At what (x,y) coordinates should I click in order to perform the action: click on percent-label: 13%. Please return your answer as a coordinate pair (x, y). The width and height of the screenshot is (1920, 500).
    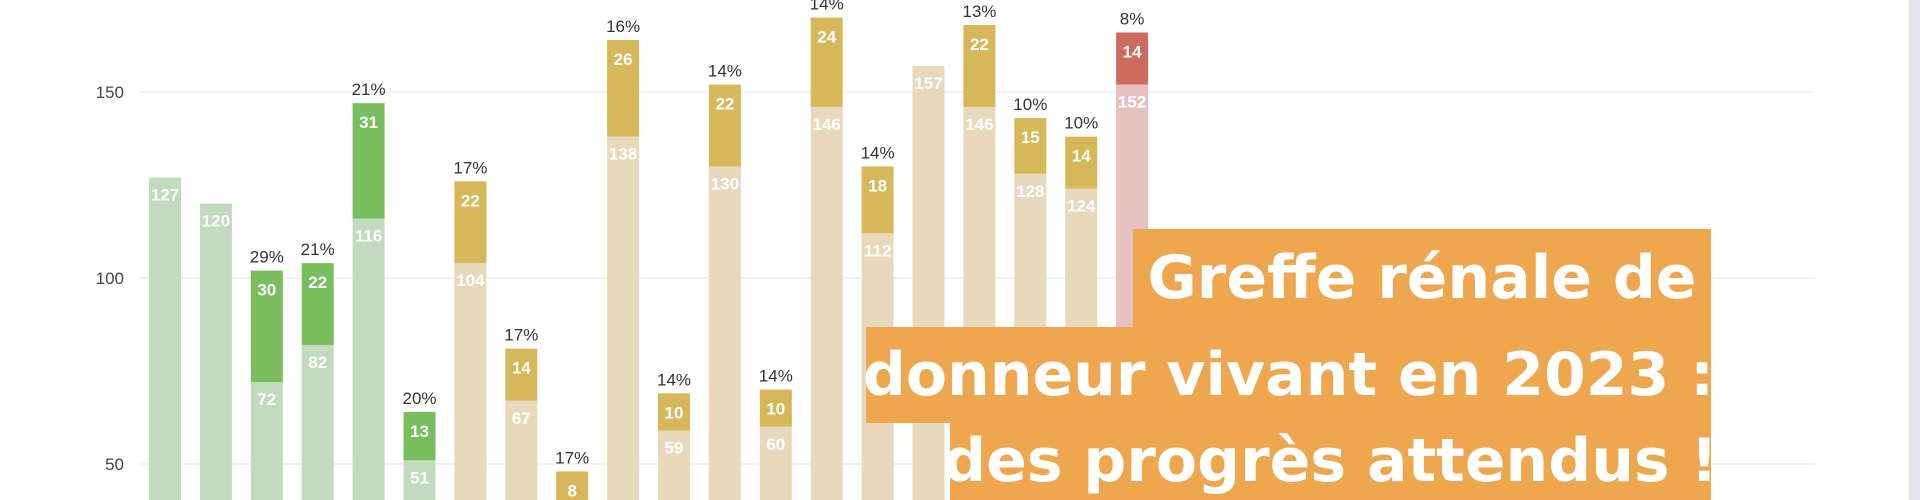
    Looking at the image, I should click on (979, 11).